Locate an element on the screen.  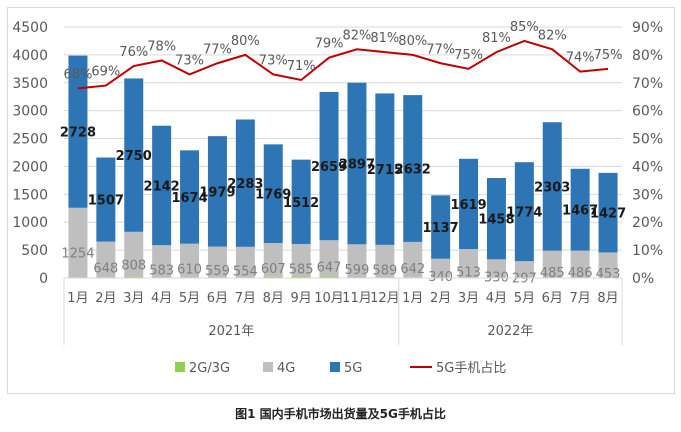
data-label-4g: 583 is located at coordinates (161, 270).